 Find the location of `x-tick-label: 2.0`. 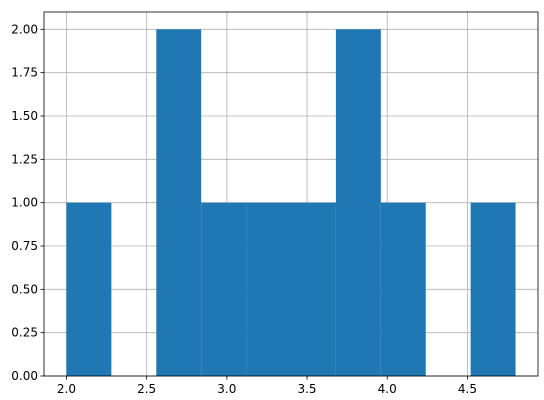

x-tick-label: 2.0 is located at coordinates (66, 389).